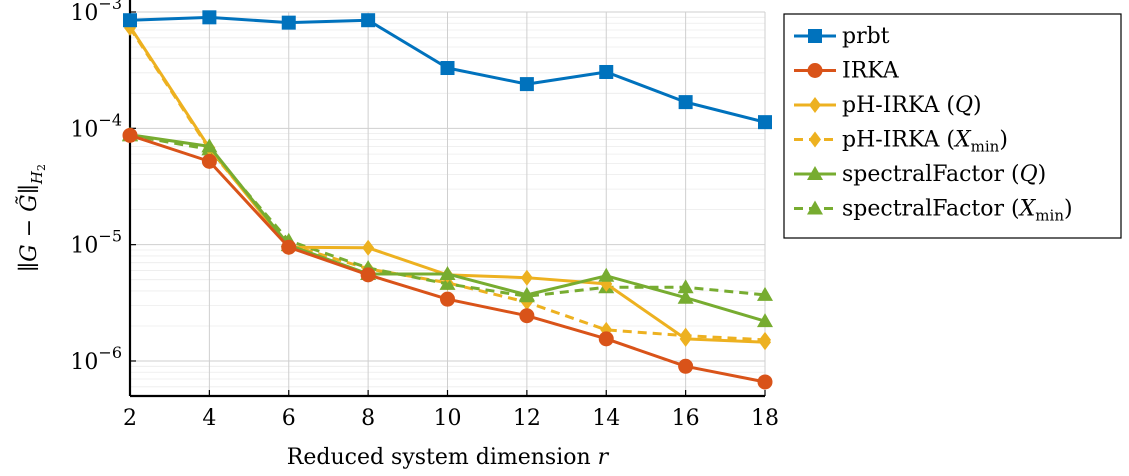  What do you see at coordinates (442, 457) in the screenshot?
I see `x-axis-label-text: Reduced system dimension` at bounding box center [442, 457].